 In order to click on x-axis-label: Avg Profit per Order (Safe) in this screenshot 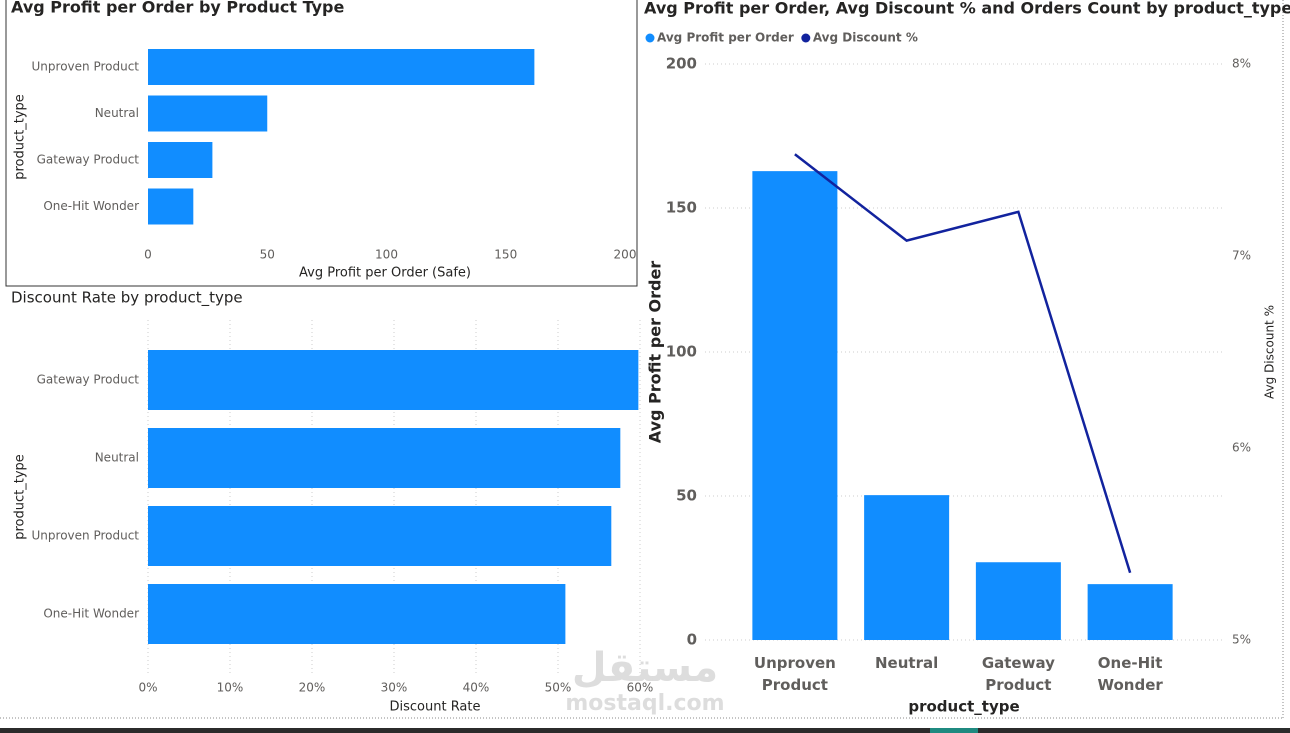, I will do `click(385, 273)`.